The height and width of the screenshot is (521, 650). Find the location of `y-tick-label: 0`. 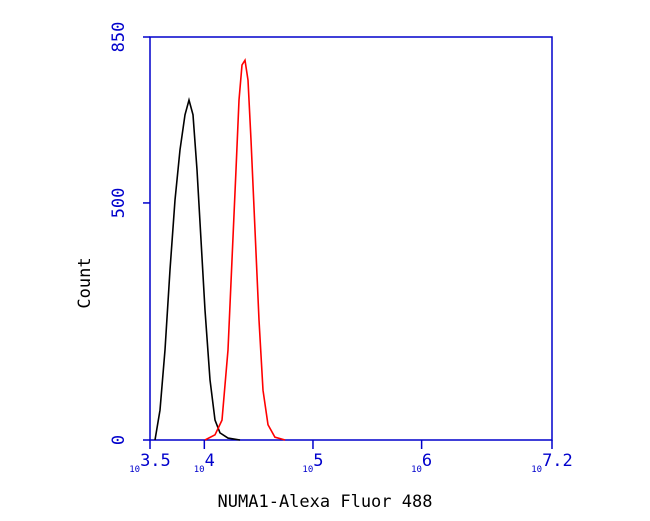

y-tick-label: 0 is located at coordinates (119, 440).